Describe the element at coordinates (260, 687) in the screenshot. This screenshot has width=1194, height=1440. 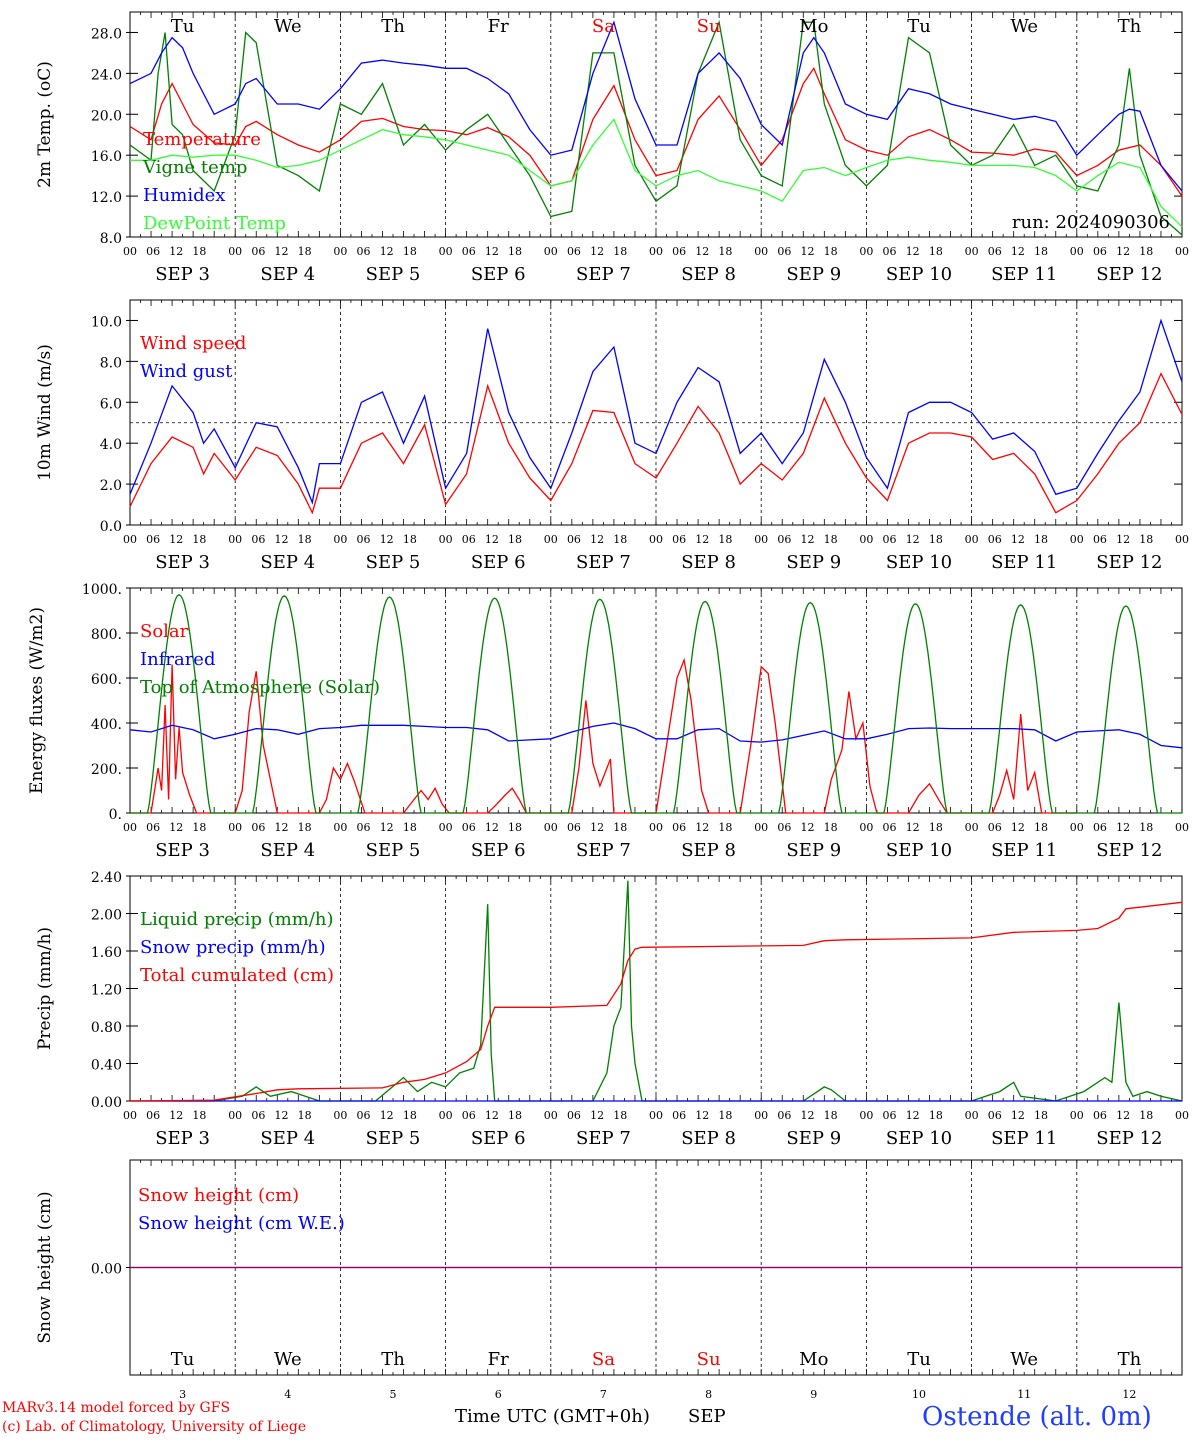
I see `legend-entry: Top of Atmosphere (Solar)` at that location.